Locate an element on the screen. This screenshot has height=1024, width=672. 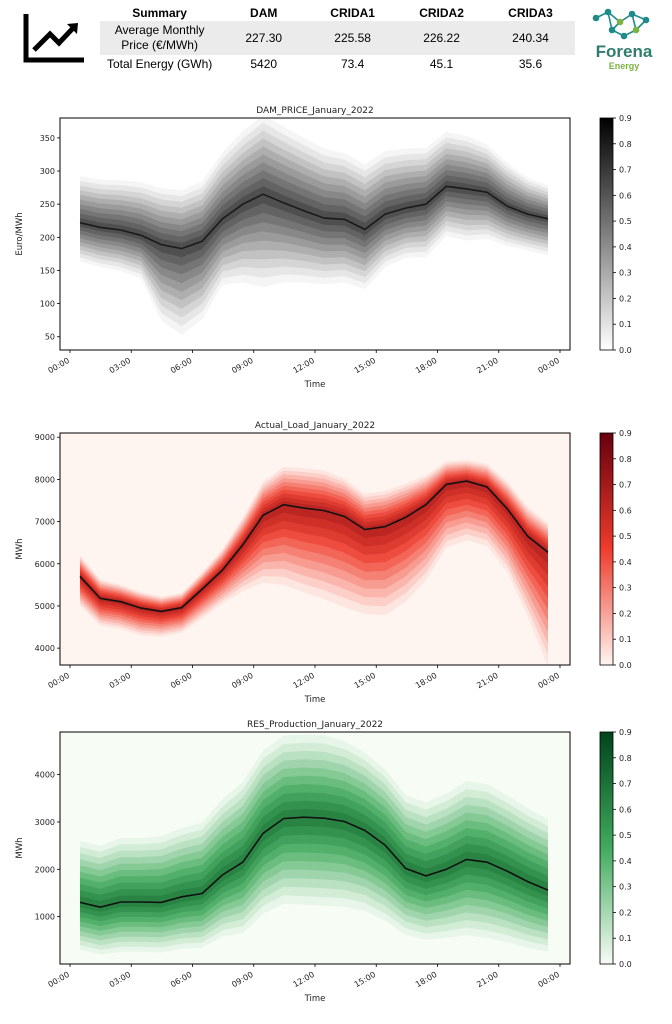
summary-row-label: Average Monthly Price (€/MWh) is located at coordinates (160, 38).